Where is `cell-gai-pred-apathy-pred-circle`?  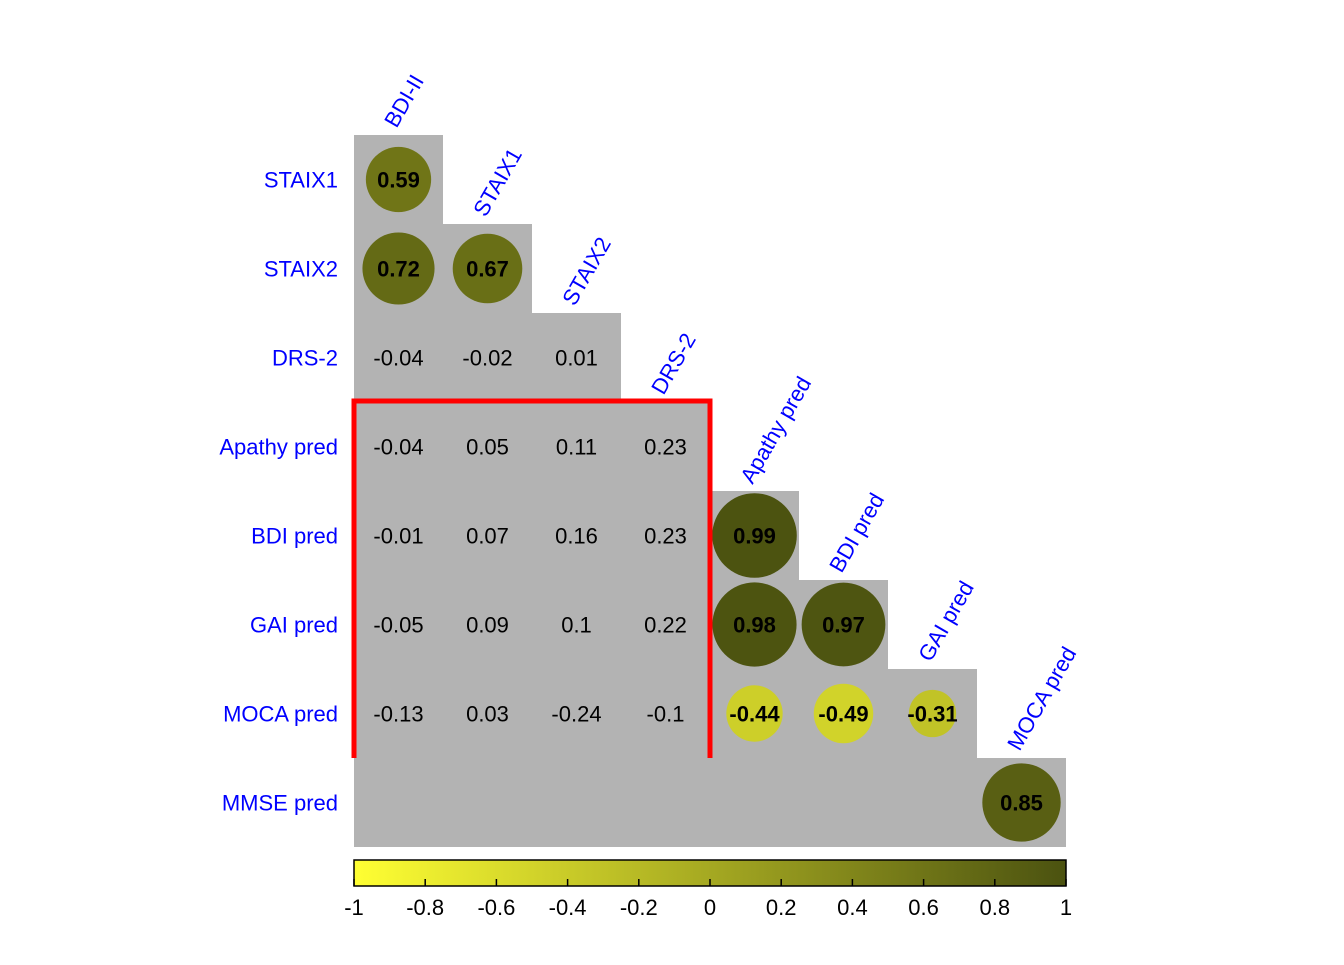 cell-gai-pred-apathy-pred-circle is located at coordinates (754, 624).